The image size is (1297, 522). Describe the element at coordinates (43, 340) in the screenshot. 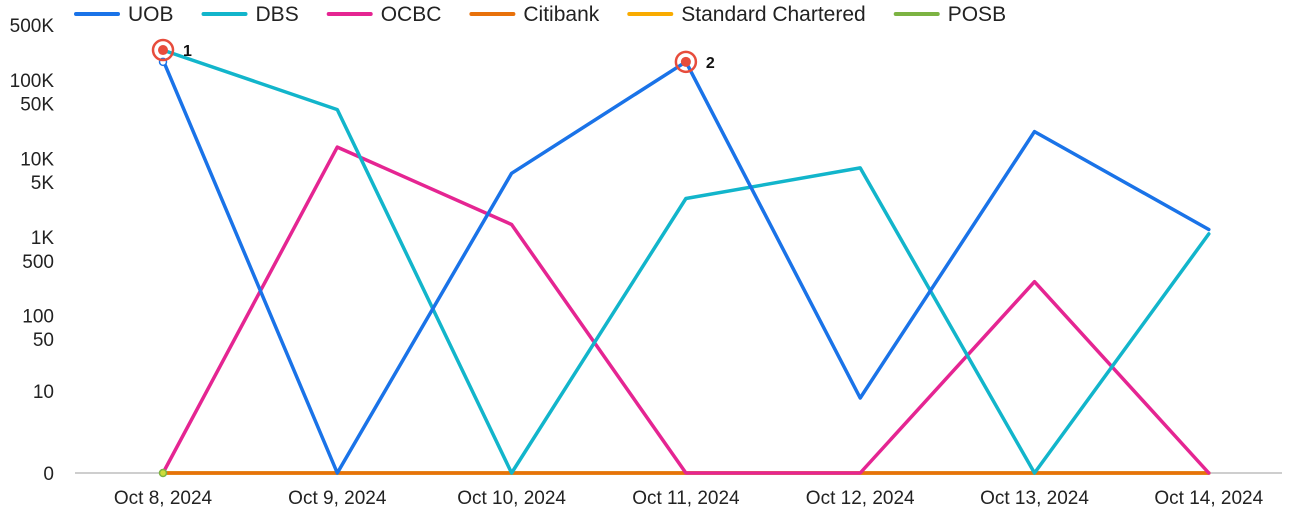

I see `y-tick-label: 50` at that location.